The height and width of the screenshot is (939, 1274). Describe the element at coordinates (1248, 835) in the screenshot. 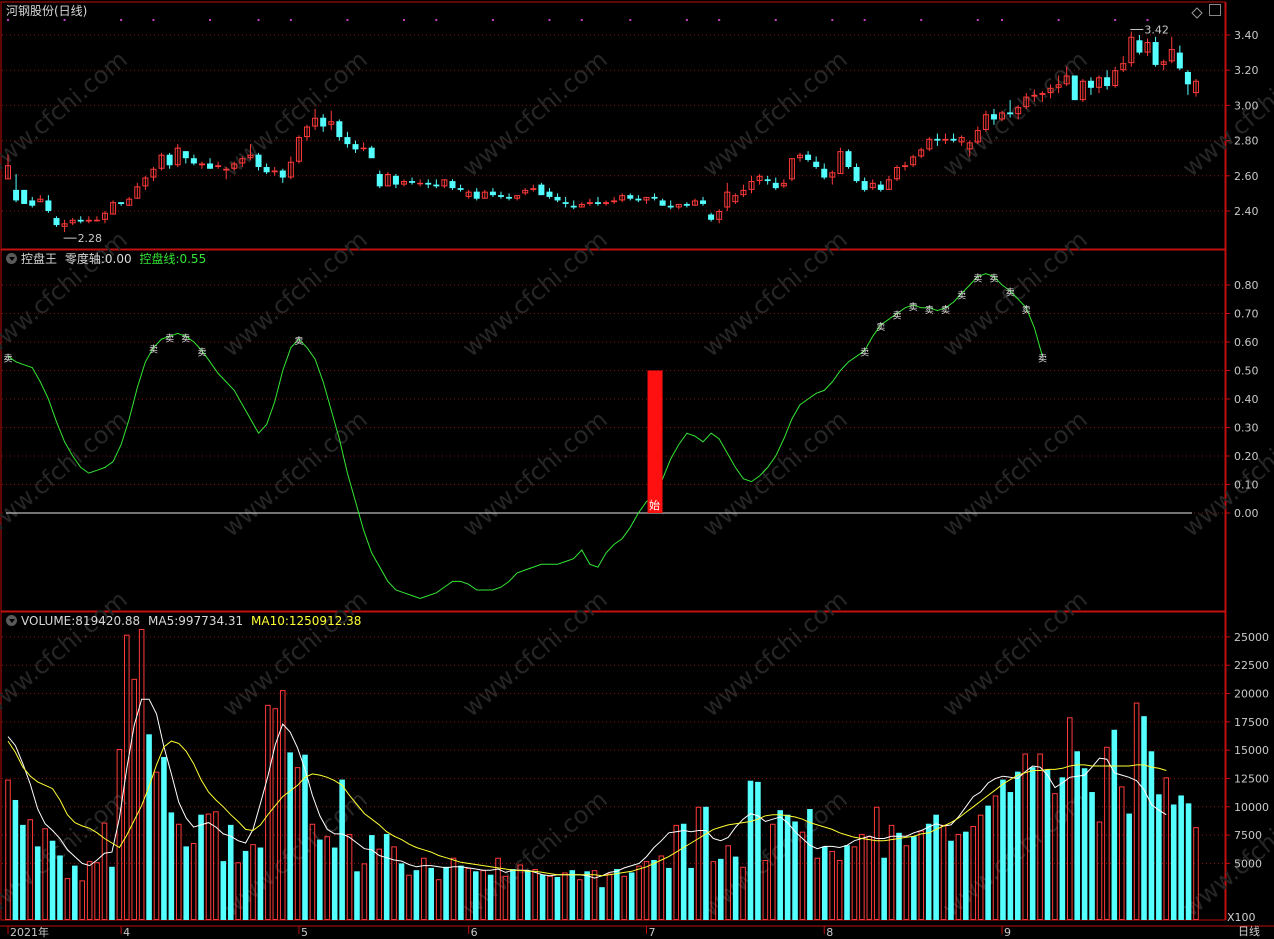

I see `volume-tick-label: 7500` at that location.